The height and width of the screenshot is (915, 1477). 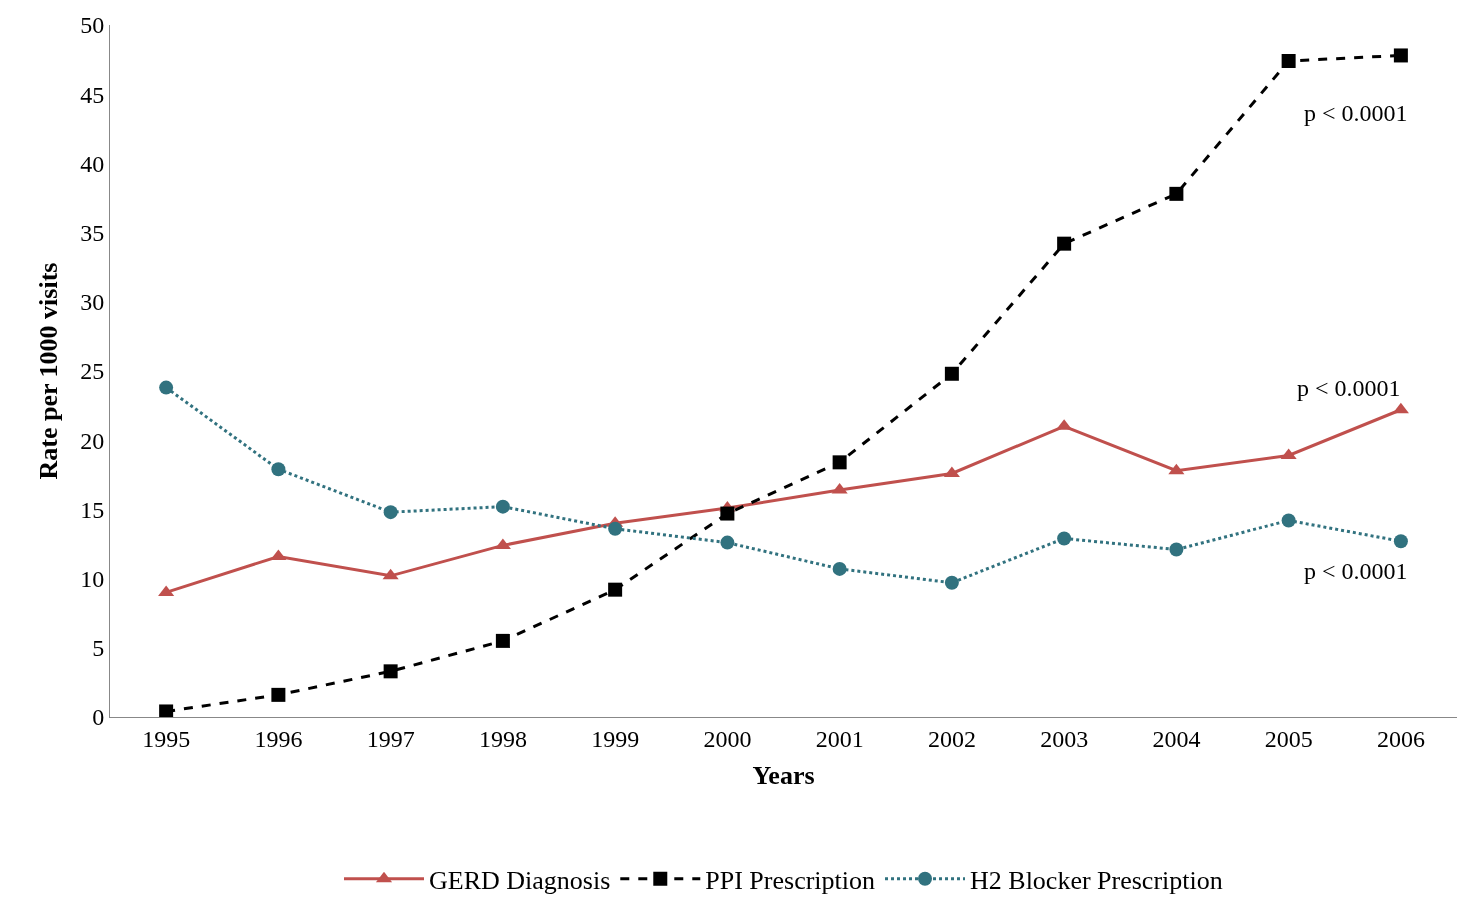 I want to click on x-tick-label: 1995, so click(x=166, y=738).